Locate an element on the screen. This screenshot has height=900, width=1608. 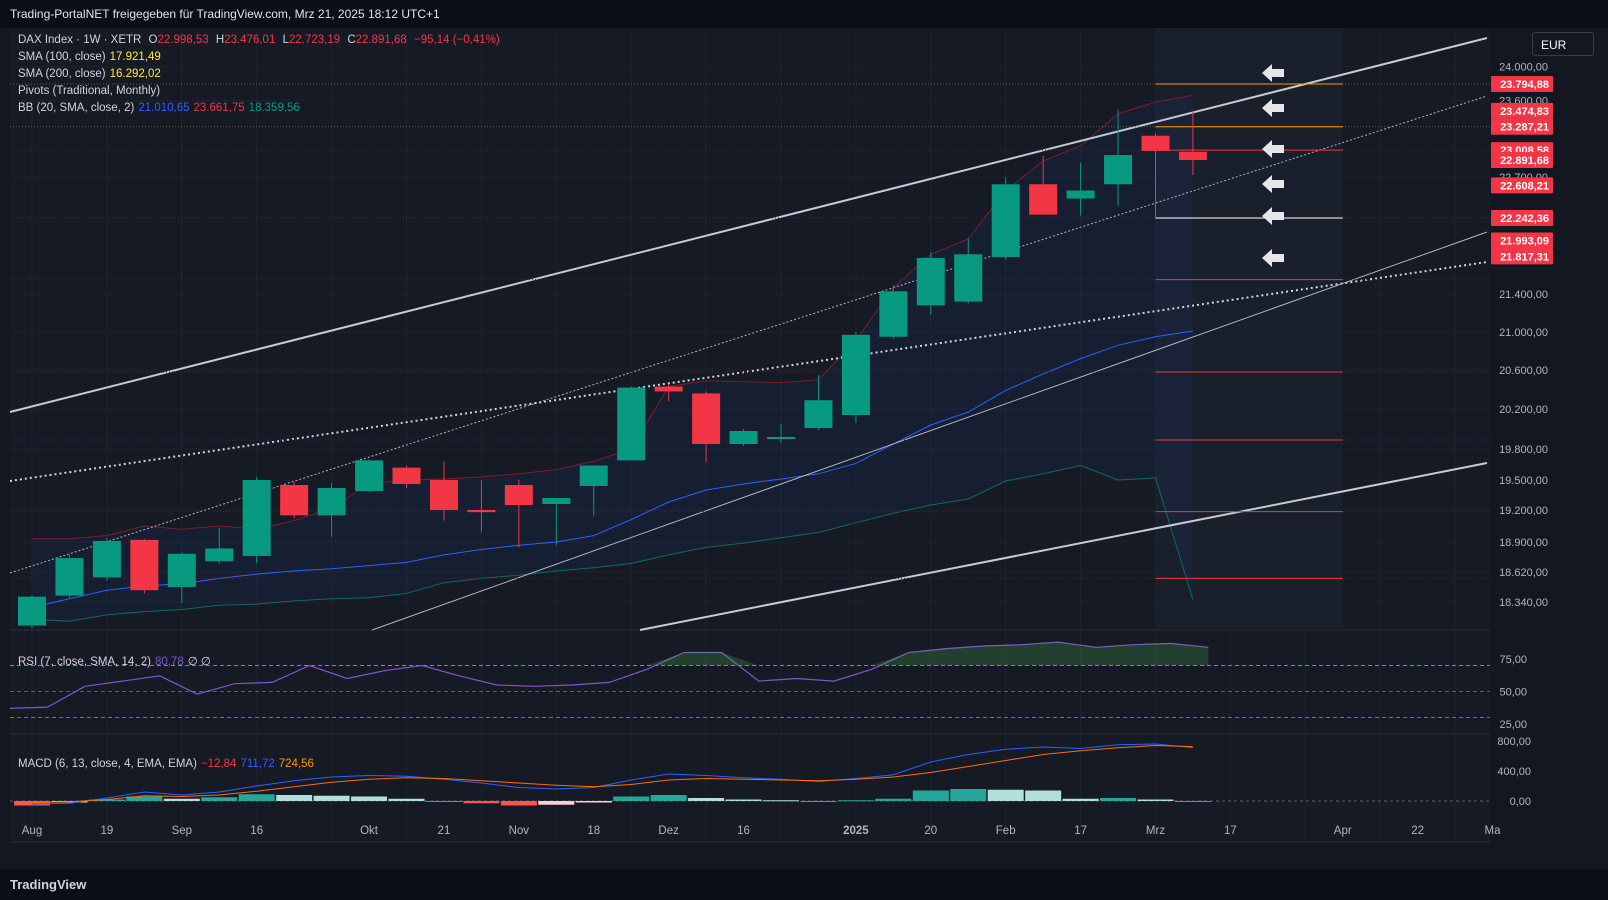
legend-sma100: SMA (100, close) 17.921,49 is located at coordinates (91, 57).